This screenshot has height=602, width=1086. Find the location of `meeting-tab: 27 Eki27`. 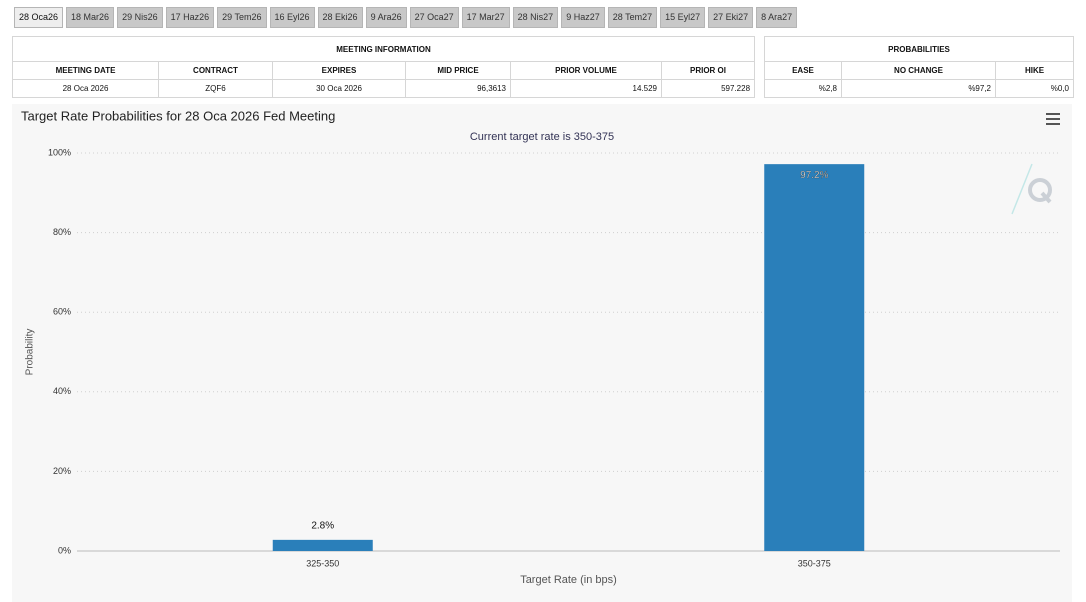

meeting-tab: 27 Eki27 is located at coordinates (731, 17).